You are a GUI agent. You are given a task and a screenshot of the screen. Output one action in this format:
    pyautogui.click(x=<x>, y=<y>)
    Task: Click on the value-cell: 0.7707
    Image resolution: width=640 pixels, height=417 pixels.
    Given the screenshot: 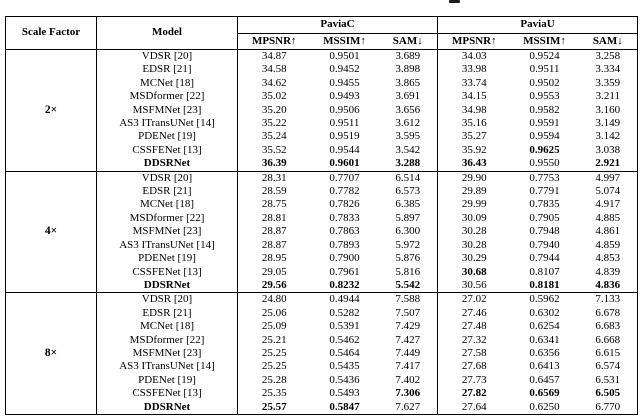 What is the action you would take?
    pyautogui.click(x=344, y=177)
    